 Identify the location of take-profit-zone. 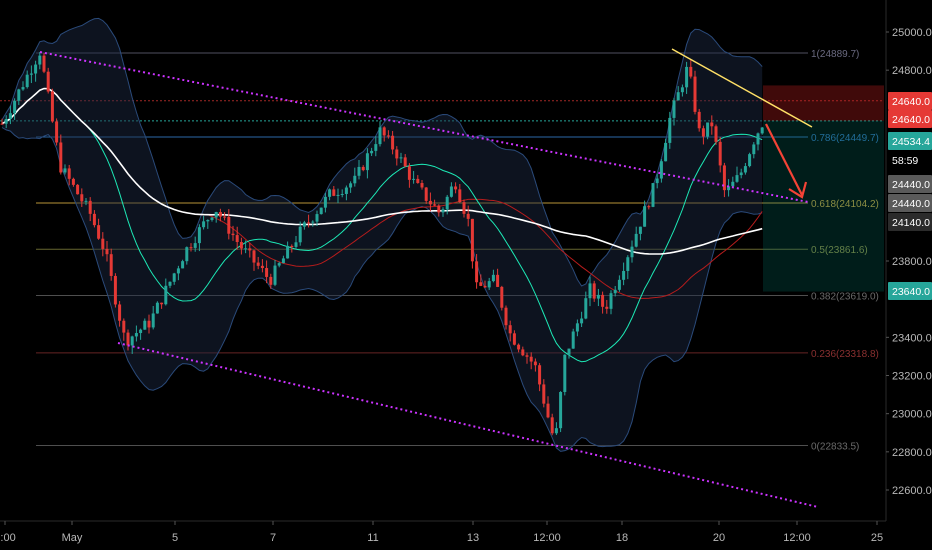
(823, 206).